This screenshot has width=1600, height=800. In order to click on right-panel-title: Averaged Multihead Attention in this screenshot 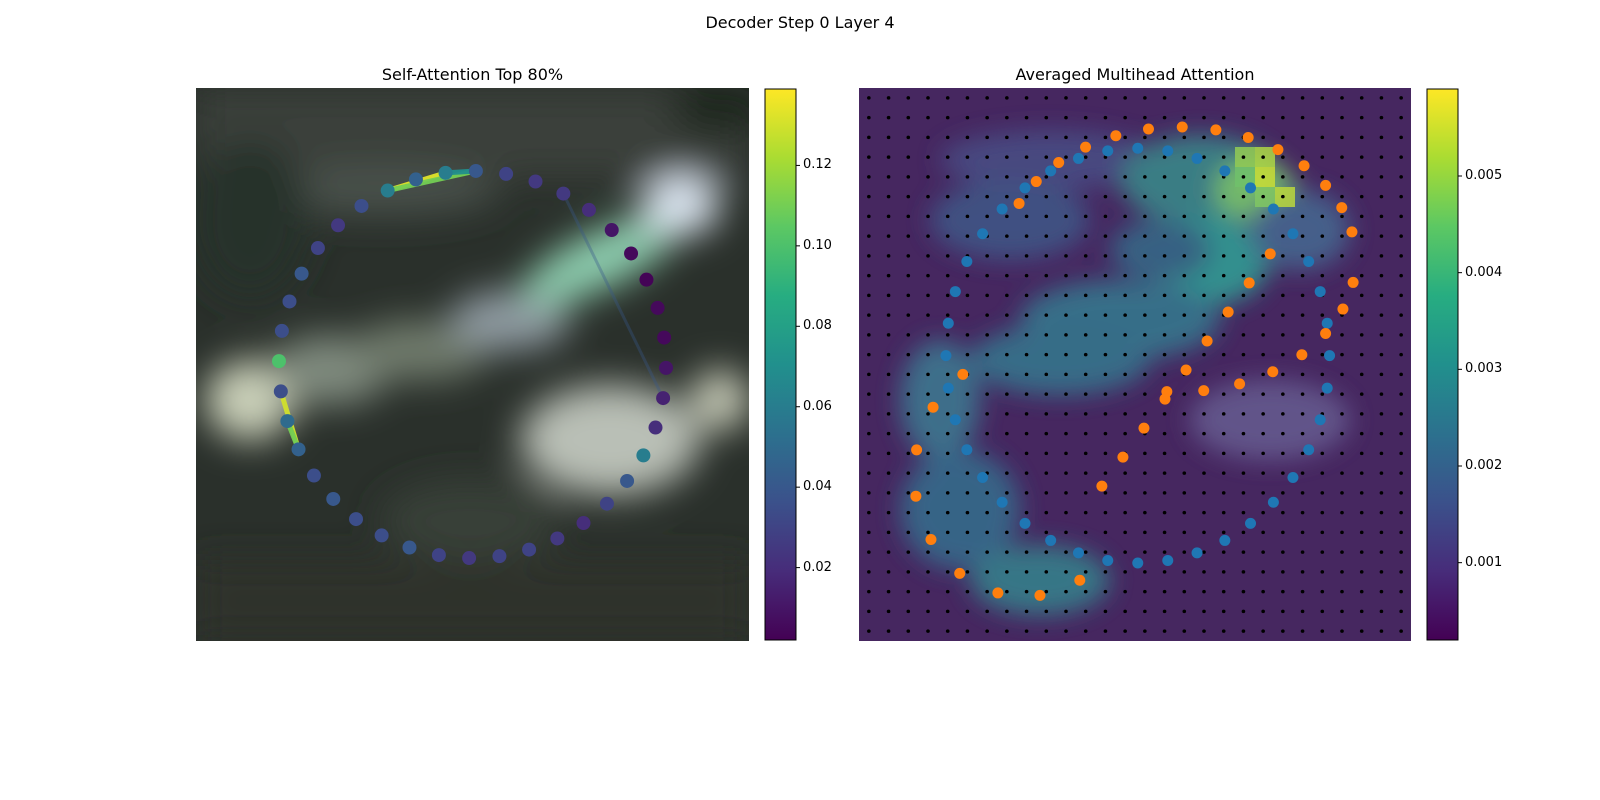, I will do `click(1135, 74)`.